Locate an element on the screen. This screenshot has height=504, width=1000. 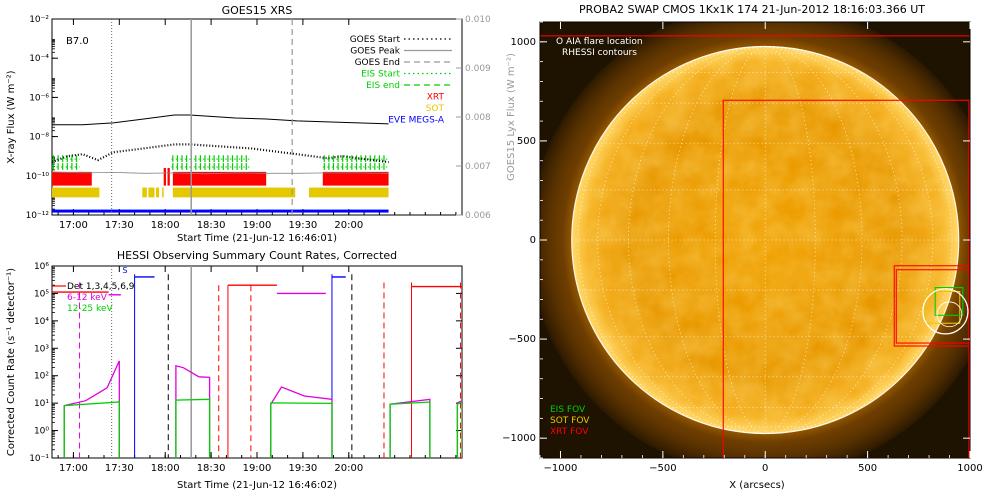
goes-y2-tick-label: 0.009 is located at coordinates (478, 69).